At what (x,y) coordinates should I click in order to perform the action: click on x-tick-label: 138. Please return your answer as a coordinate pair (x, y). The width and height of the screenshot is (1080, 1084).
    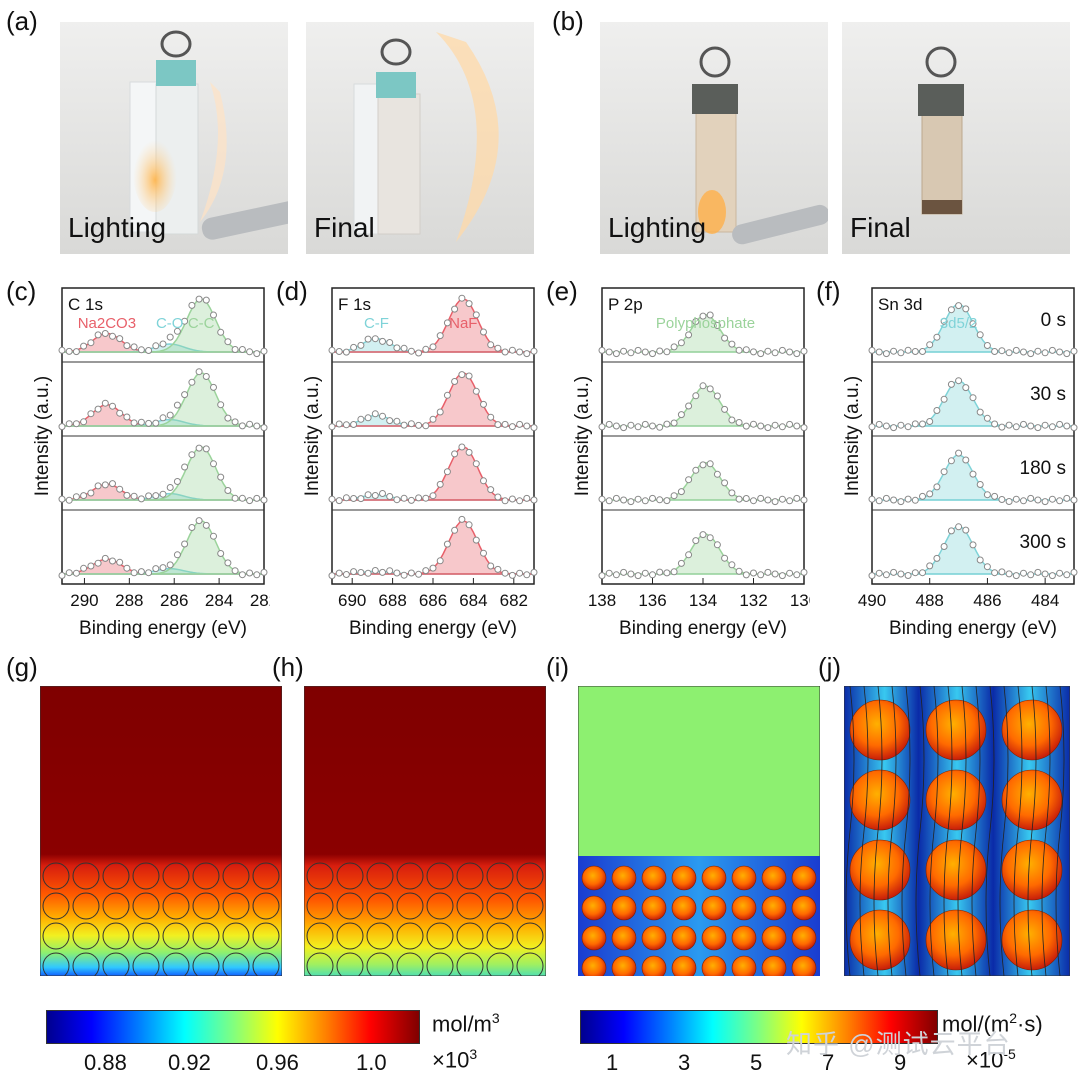
    Looking at the image, I should click on (602, 600).